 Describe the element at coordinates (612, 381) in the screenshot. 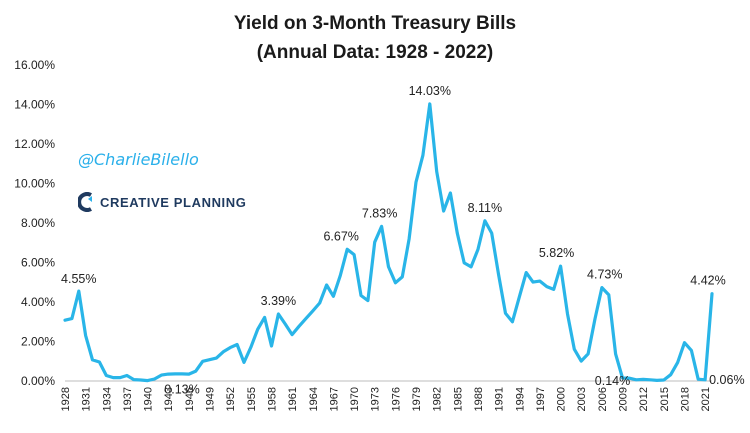

I see `data-label: 0.14%` at that location.